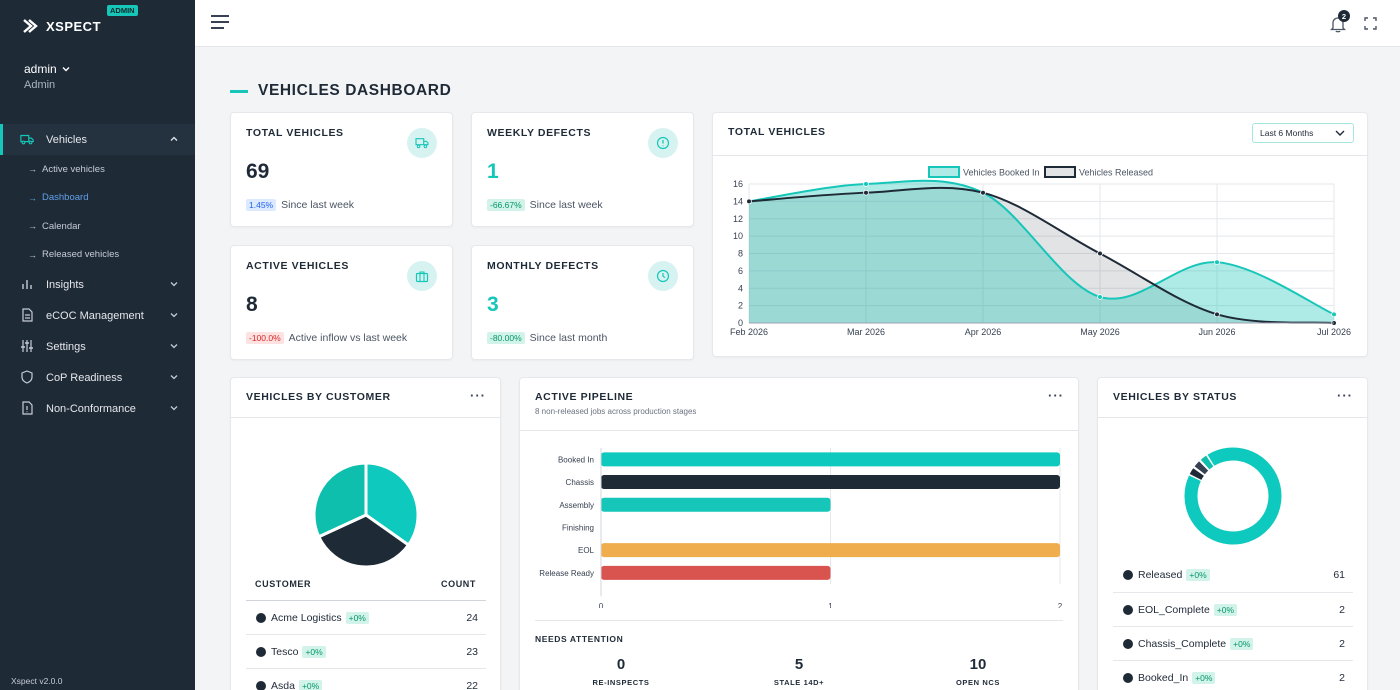 Image resolution: width=1400 pixels, height=690 pixels. I want to click on kpi-delta-badge: -80.00%, so click(506, 338).